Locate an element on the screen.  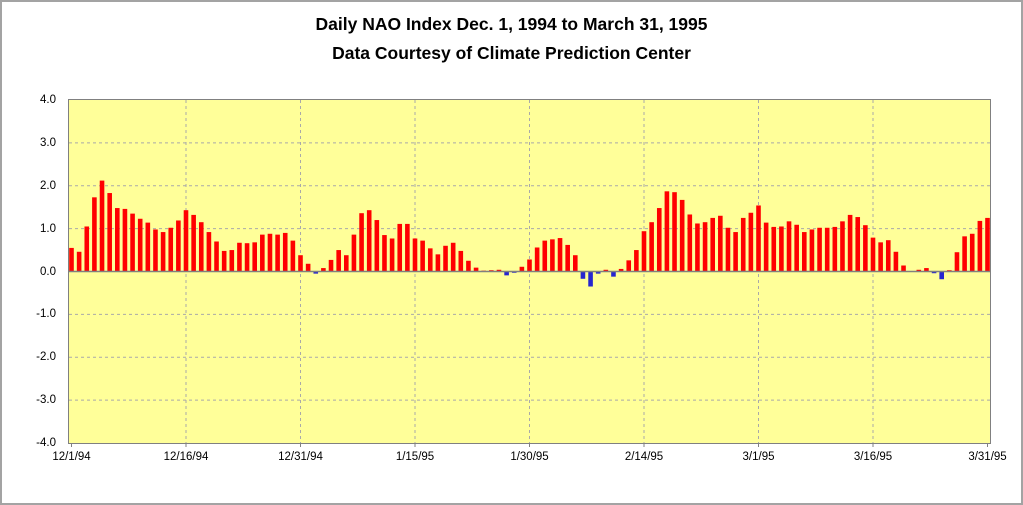
y-tick-label: 2.0 is located at coordinates (48, 185).